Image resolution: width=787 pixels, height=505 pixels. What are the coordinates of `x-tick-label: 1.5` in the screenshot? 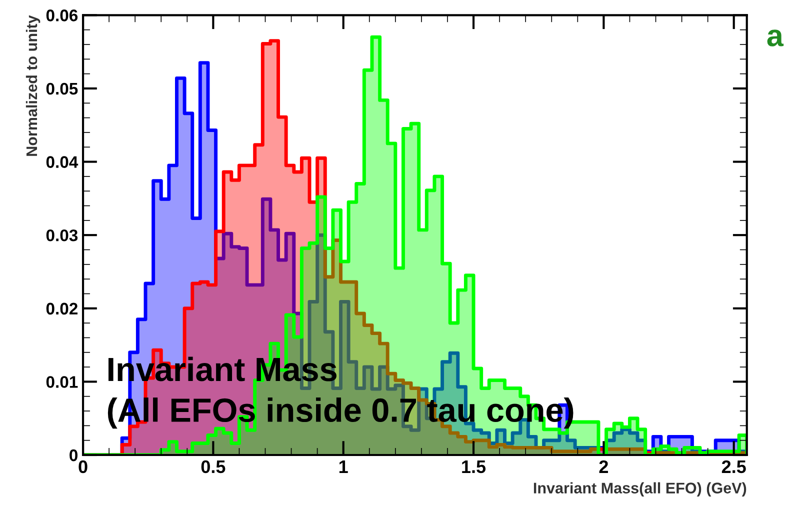 It's located at (474, 467).